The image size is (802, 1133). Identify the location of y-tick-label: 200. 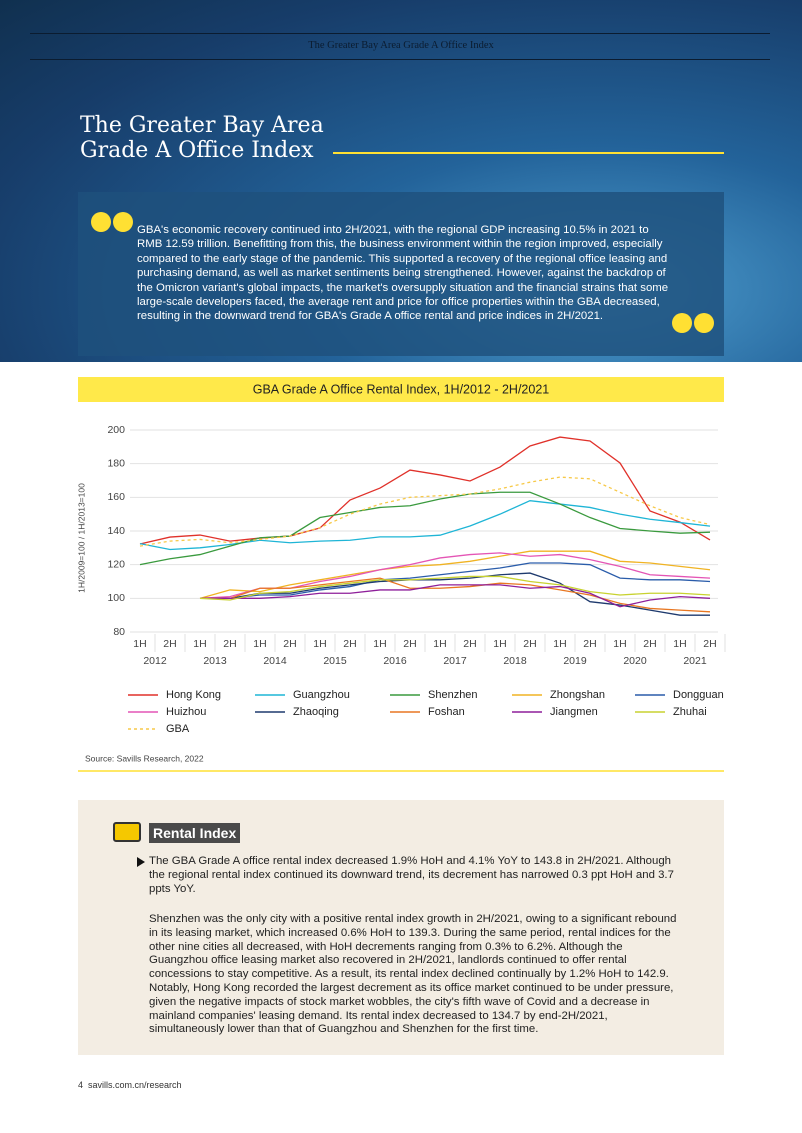
(116, 430).